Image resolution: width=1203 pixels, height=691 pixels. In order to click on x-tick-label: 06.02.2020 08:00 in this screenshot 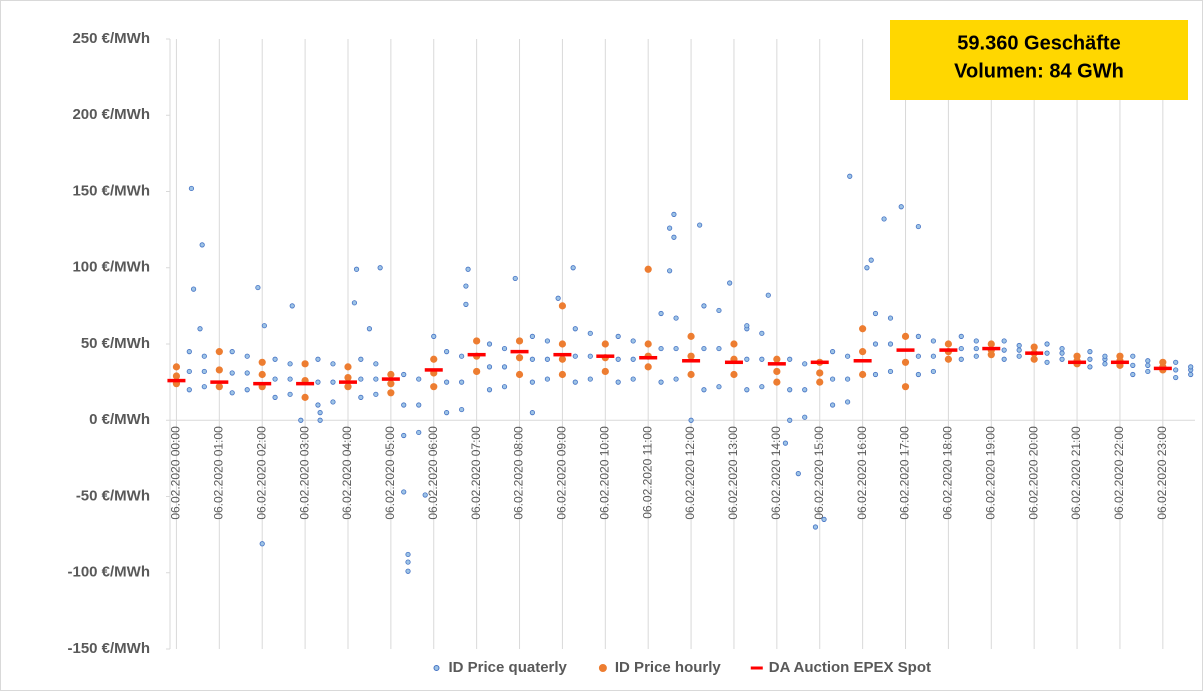, I will do `click(519, 473)`.